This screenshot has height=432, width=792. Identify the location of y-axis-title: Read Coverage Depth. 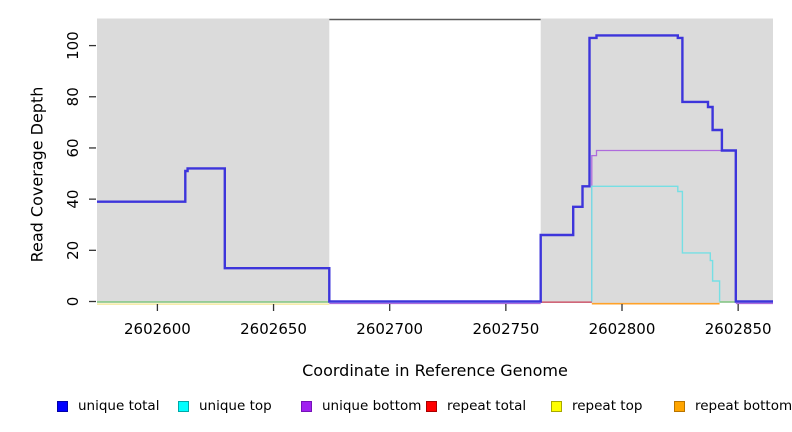
(37, 174).